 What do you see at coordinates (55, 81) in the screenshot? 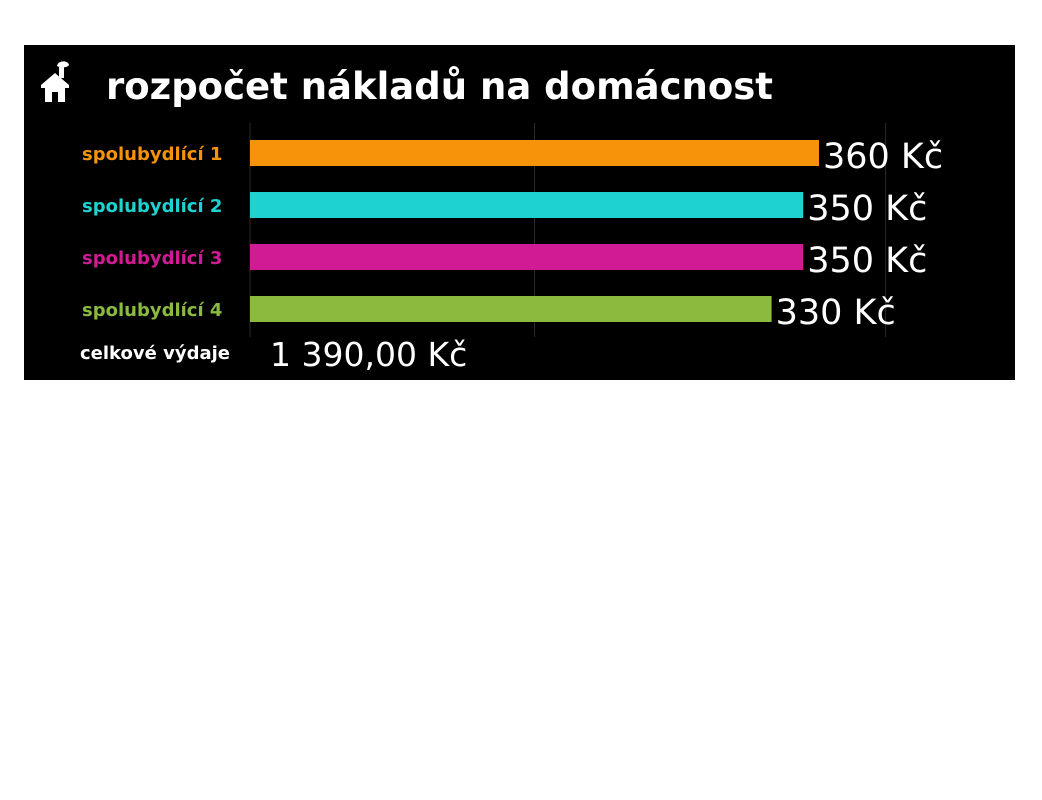
I see `house-icon` at bounding box center [55, 81].